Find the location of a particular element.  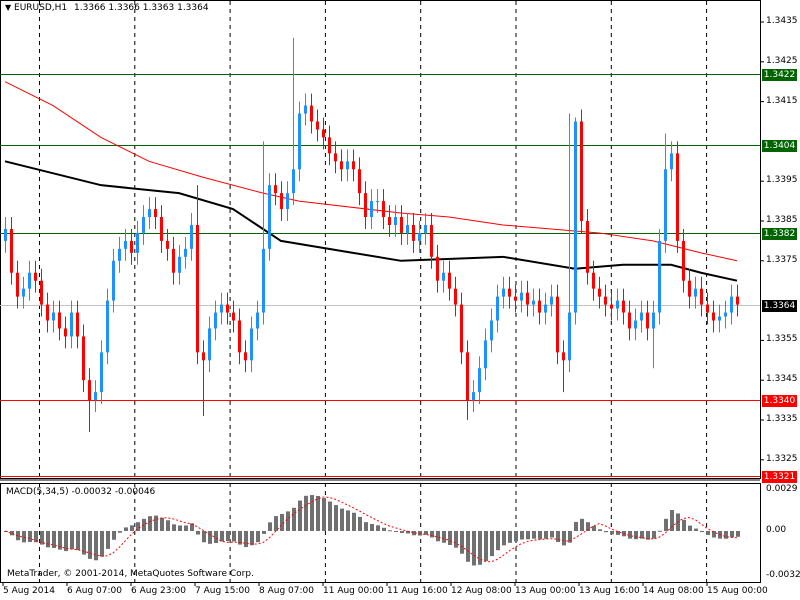

level-price-tag: 1.3340 is located at coordinates (779, 400).